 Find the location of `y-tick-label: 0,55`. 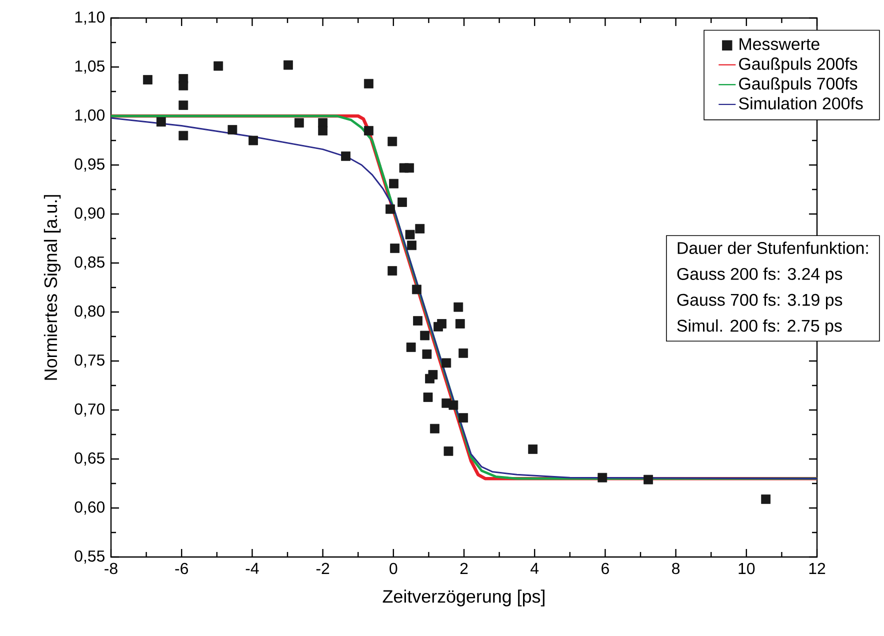

y-tick-label: 0,55 is located at coordinates (89, 557).